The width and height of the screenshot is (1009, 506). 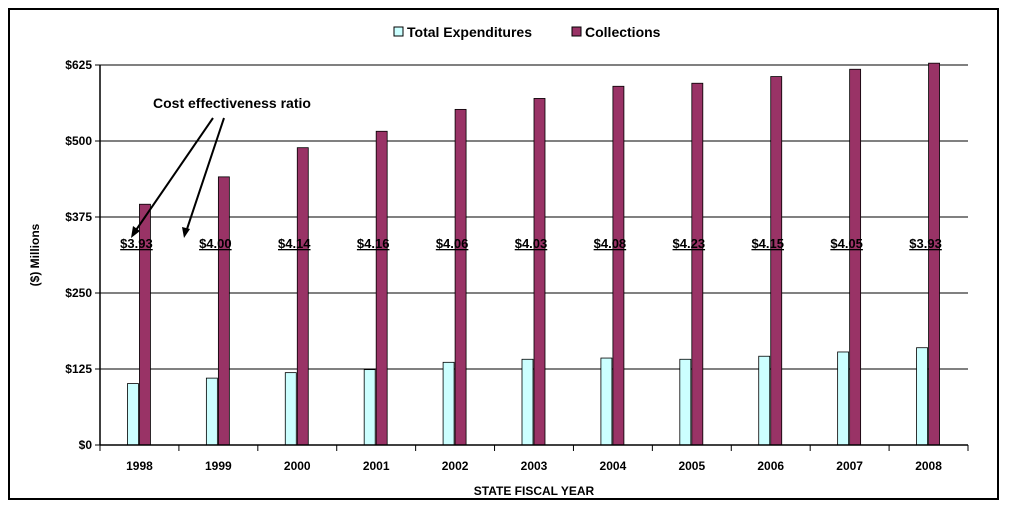 I want to click on x-tick-label: 1999, so click(x=218, y=466).